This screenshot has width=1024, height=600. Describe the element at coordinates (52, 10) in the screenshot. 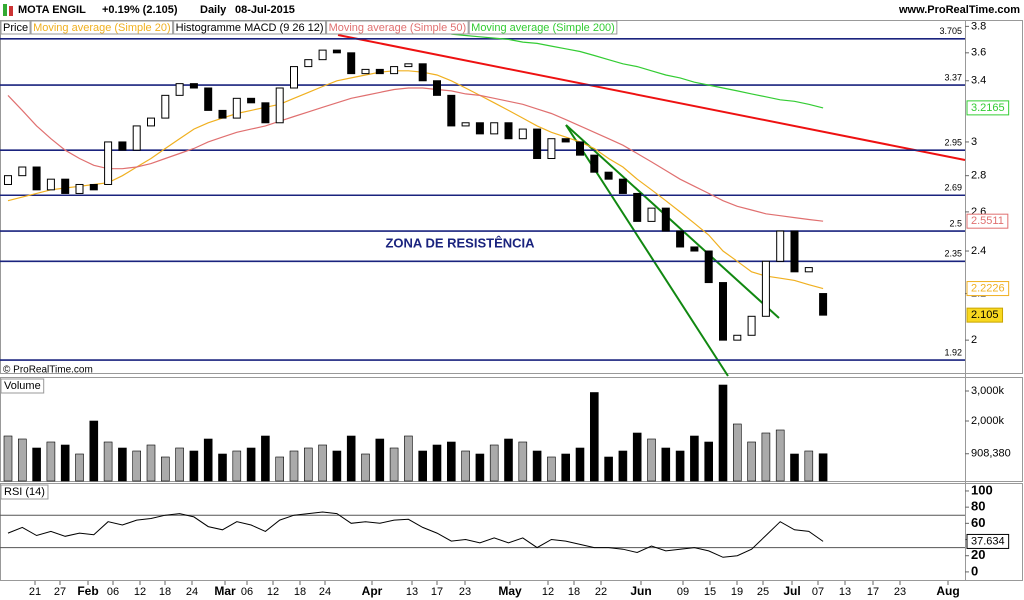

I see `symbol: MOTA ENGIL` at that location.